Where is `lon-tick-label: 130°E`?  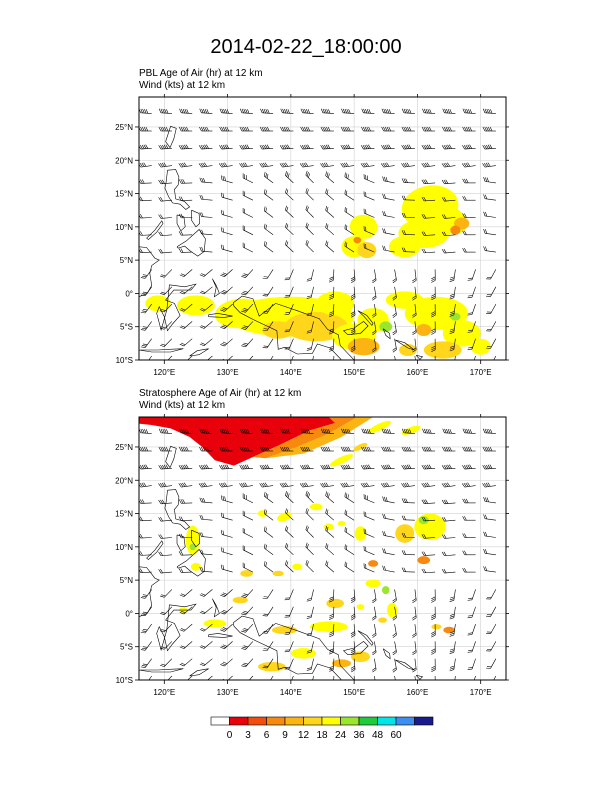
lon-tick-label: 130°E is located at coordinates (228, 372).